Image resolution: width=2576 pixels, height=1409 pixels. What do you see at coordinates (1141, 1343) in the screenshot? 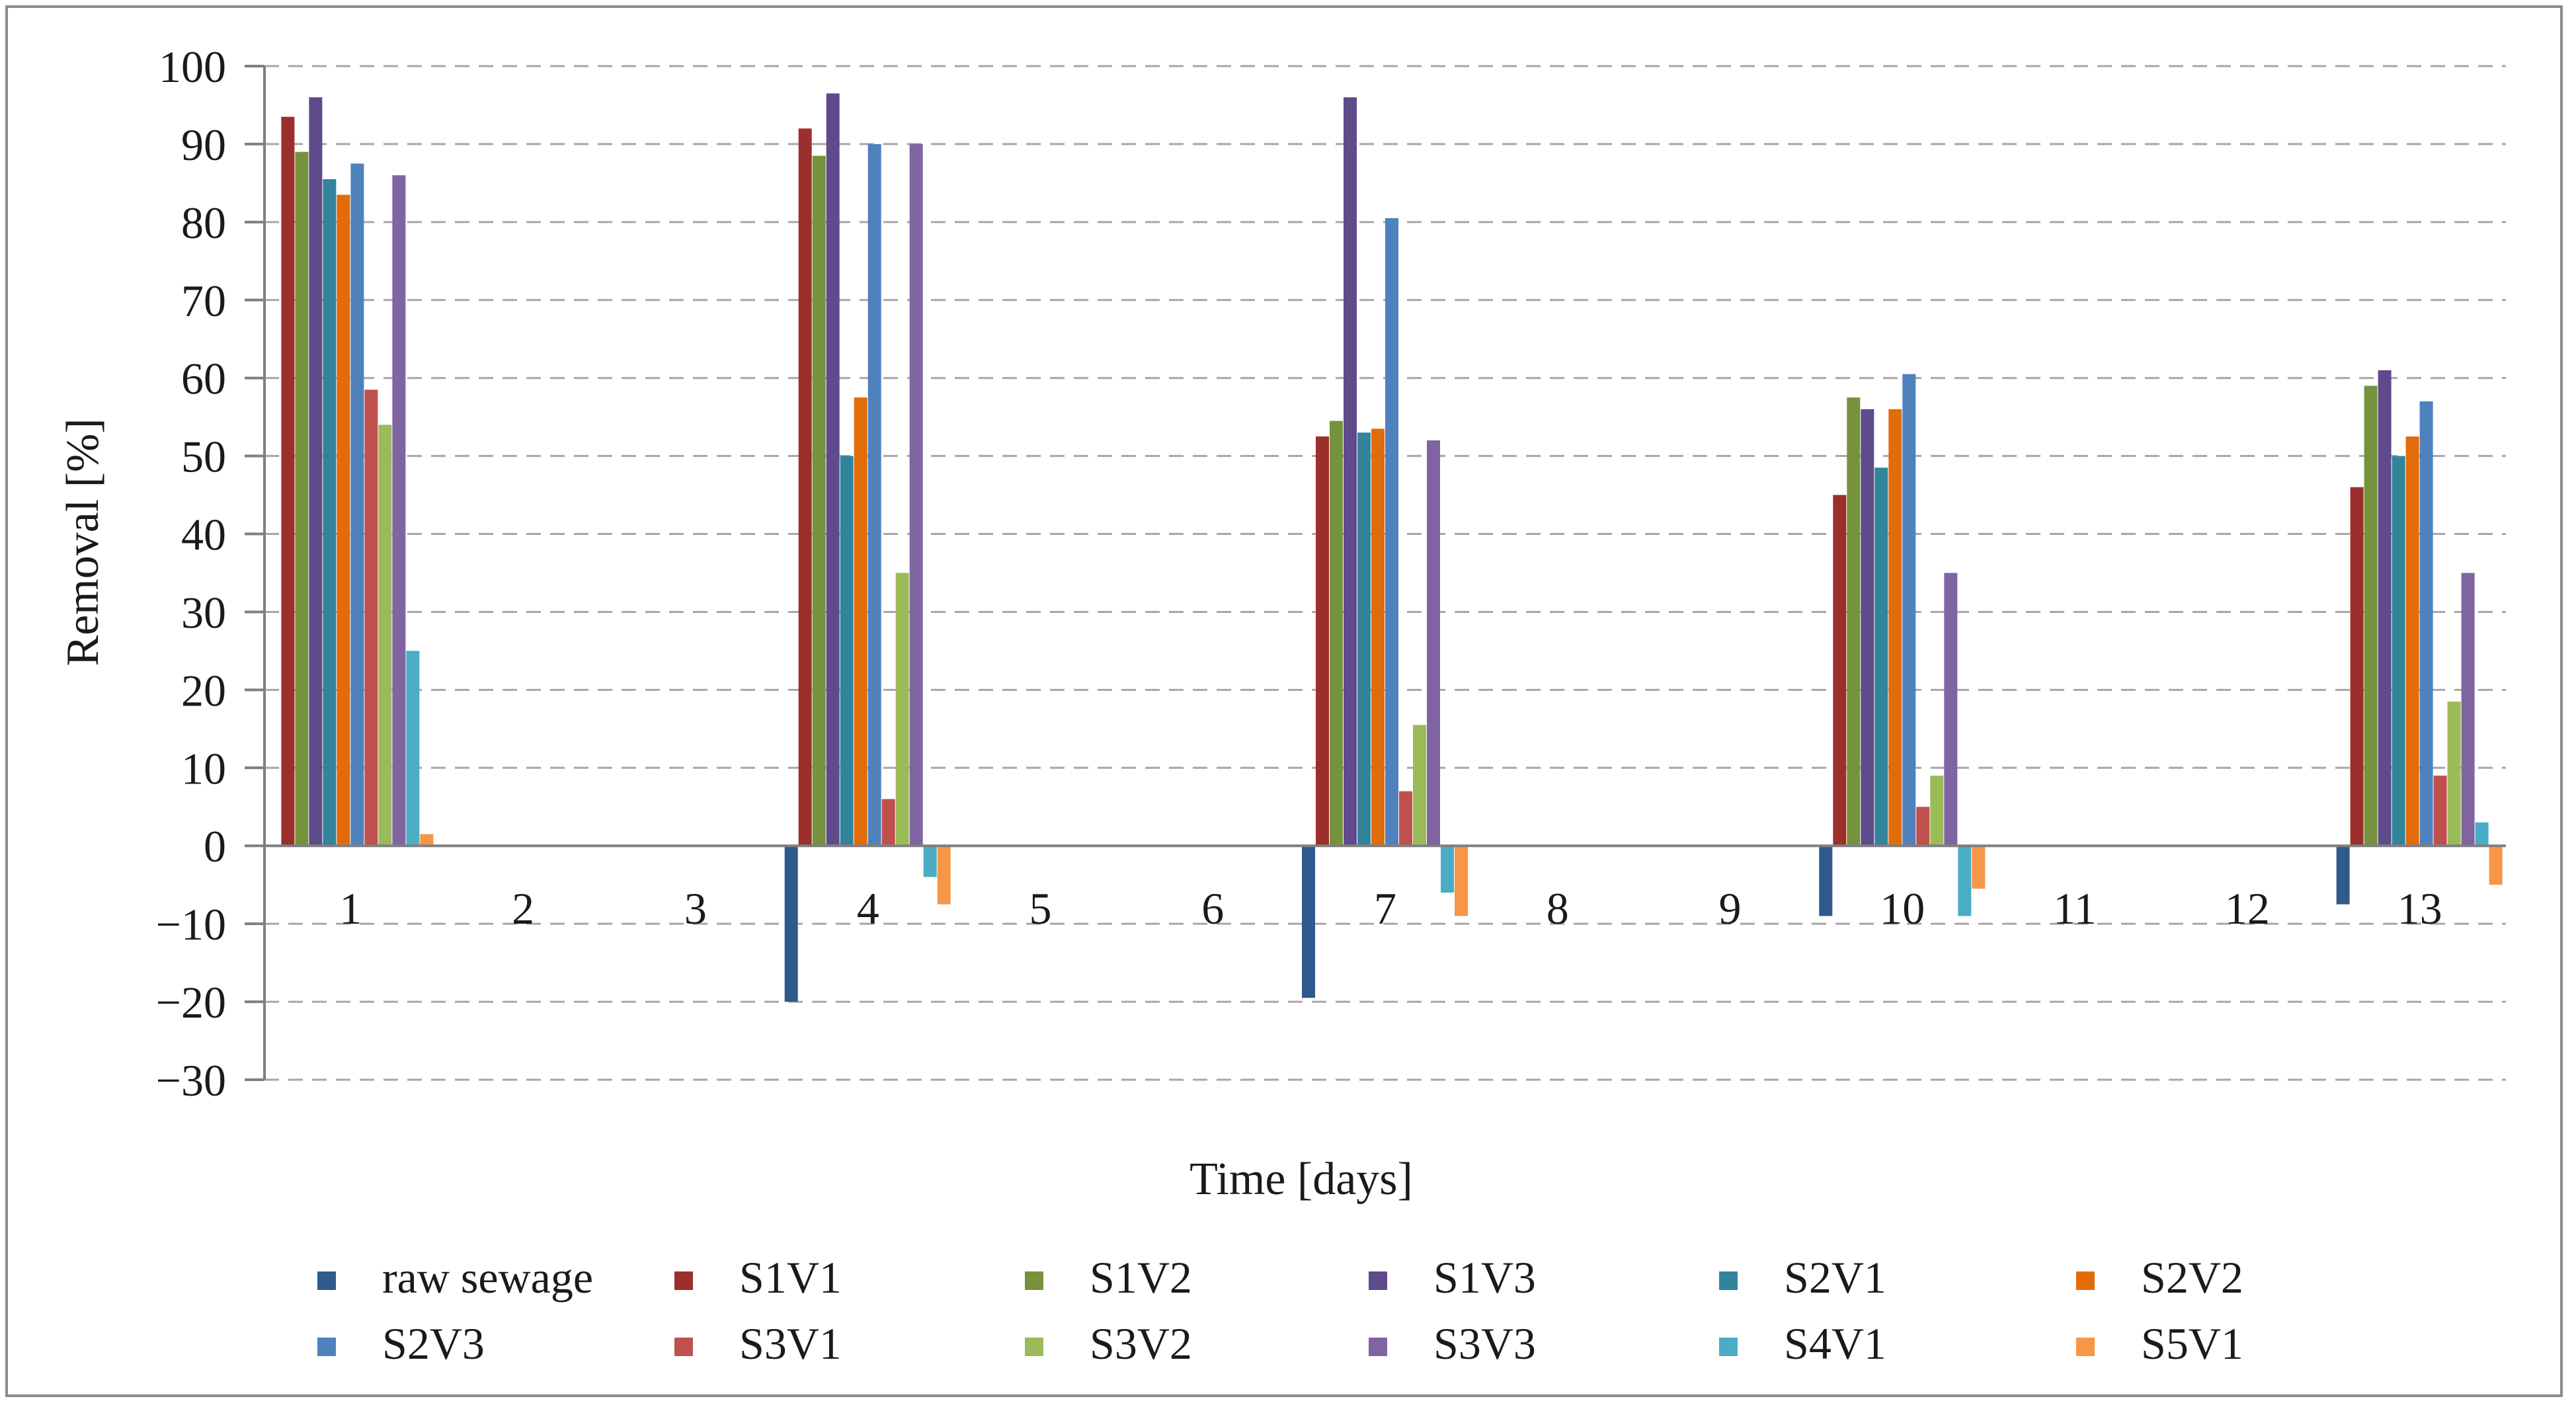
I see `legend-label: S3V2` at bounding box center [1141, 1343].